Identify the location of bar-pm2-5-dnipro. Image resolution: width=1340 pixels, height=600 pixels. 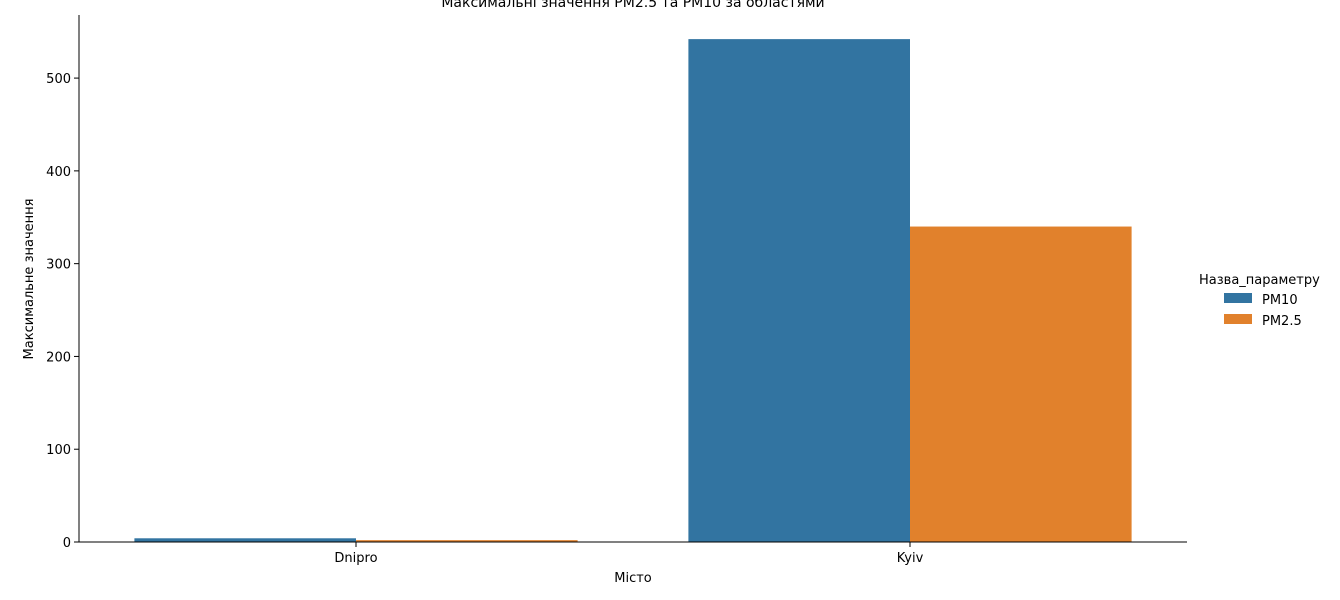
(467, 541).